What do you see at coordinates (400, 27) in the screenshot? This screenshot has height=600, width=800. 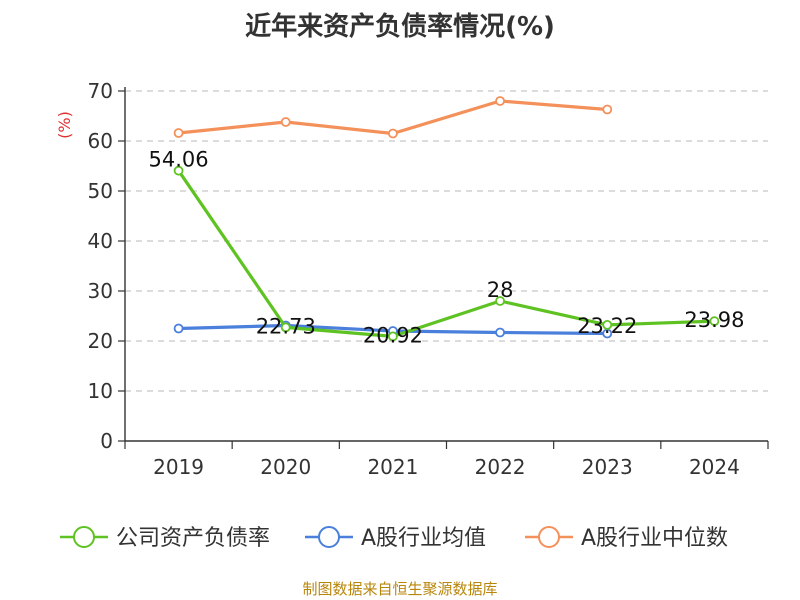 I see `chart-title: 近年来资产负债率情况(%)` at bounding box center [400, 27].